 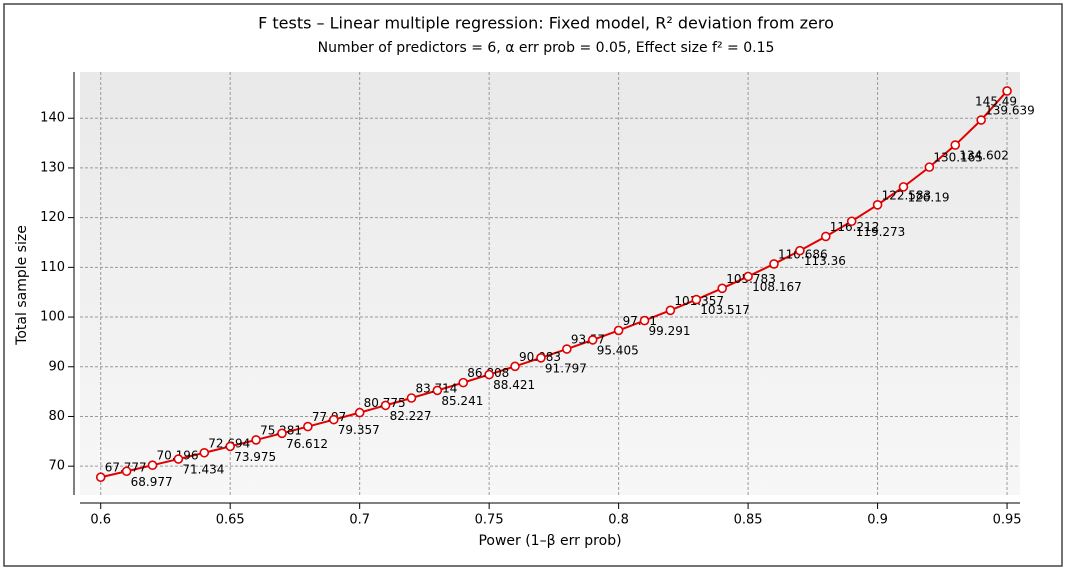 What do you see at coordinates (618, 520) in the screenshot?
I see `x-tick-label: 0.8` at bounding box center [618, 520].